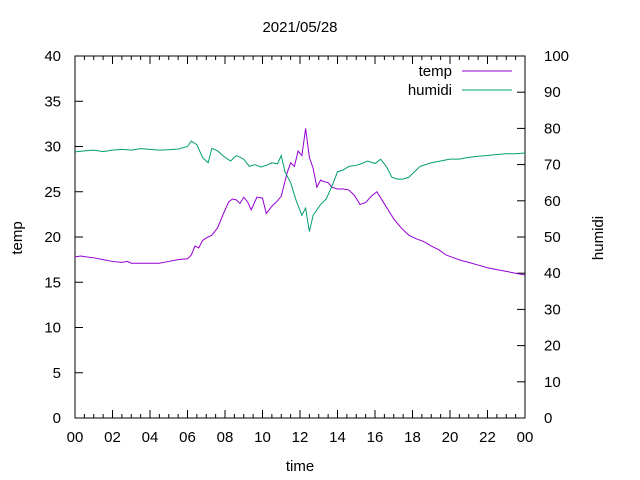 This screenshot has width=640, height=480. Describe the element at coordinates (52, 328) in the screenshot. I see `y-tick-label: 10` at that location.